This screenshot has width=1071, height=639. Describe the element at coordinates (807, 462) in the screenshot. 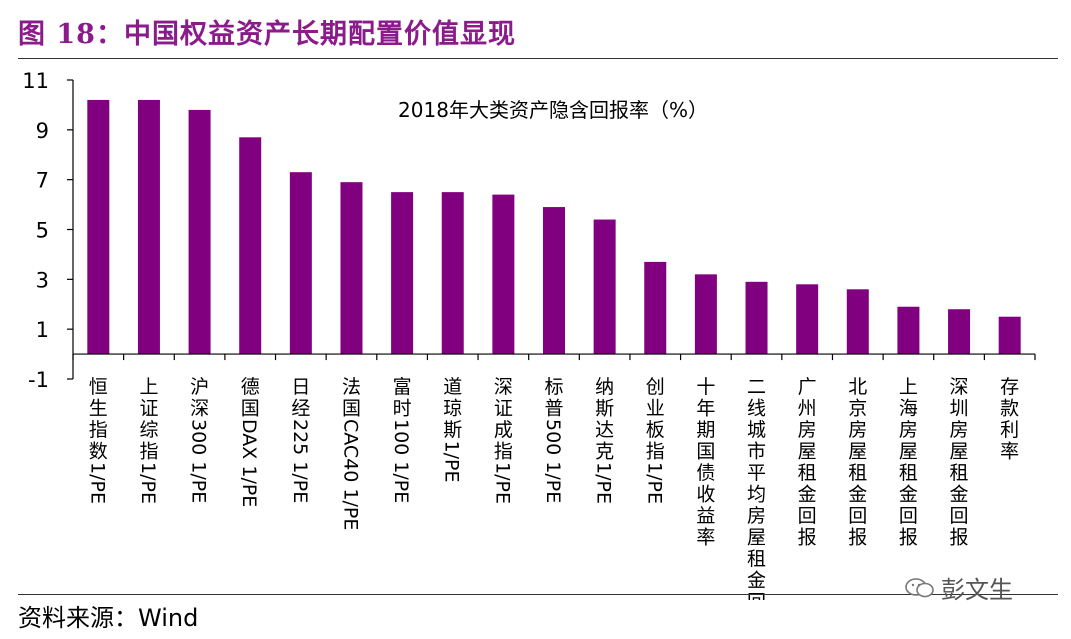

I see `x-tick-label: 广州房屋租金回报` at that location.